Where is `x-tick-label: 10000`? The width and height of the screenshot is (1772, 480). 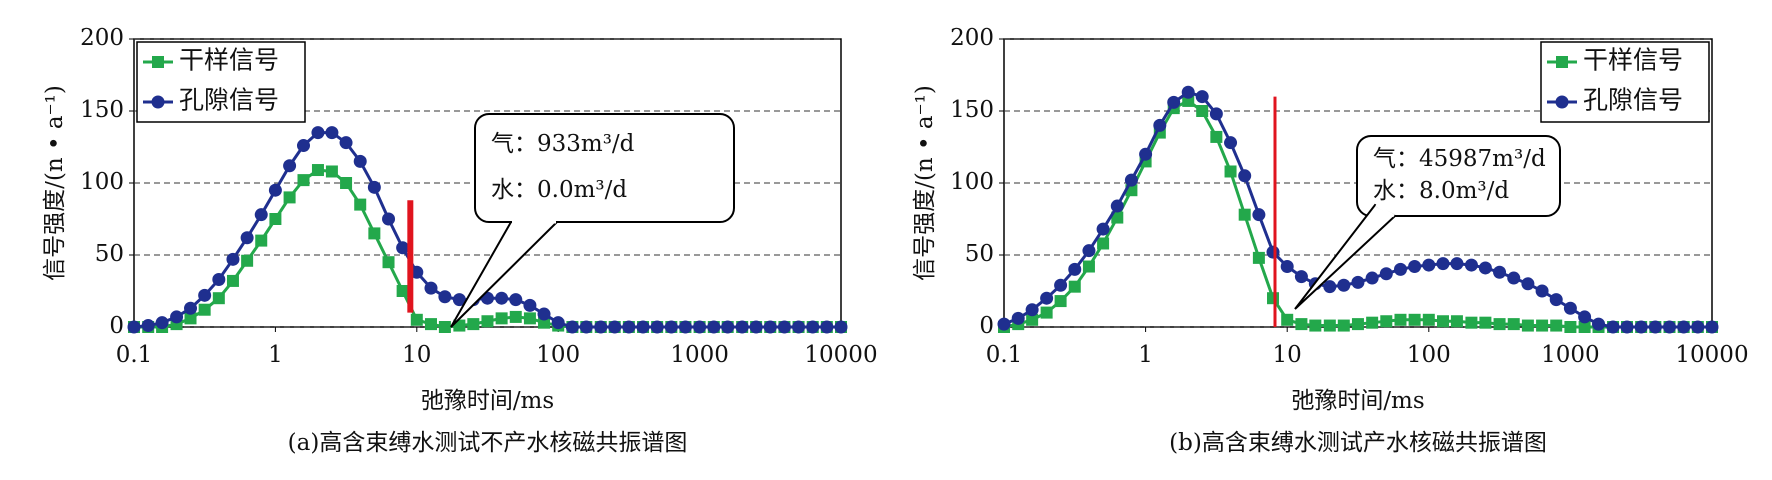 x-tick-label: 10000 is located at coordinates (840, 355).